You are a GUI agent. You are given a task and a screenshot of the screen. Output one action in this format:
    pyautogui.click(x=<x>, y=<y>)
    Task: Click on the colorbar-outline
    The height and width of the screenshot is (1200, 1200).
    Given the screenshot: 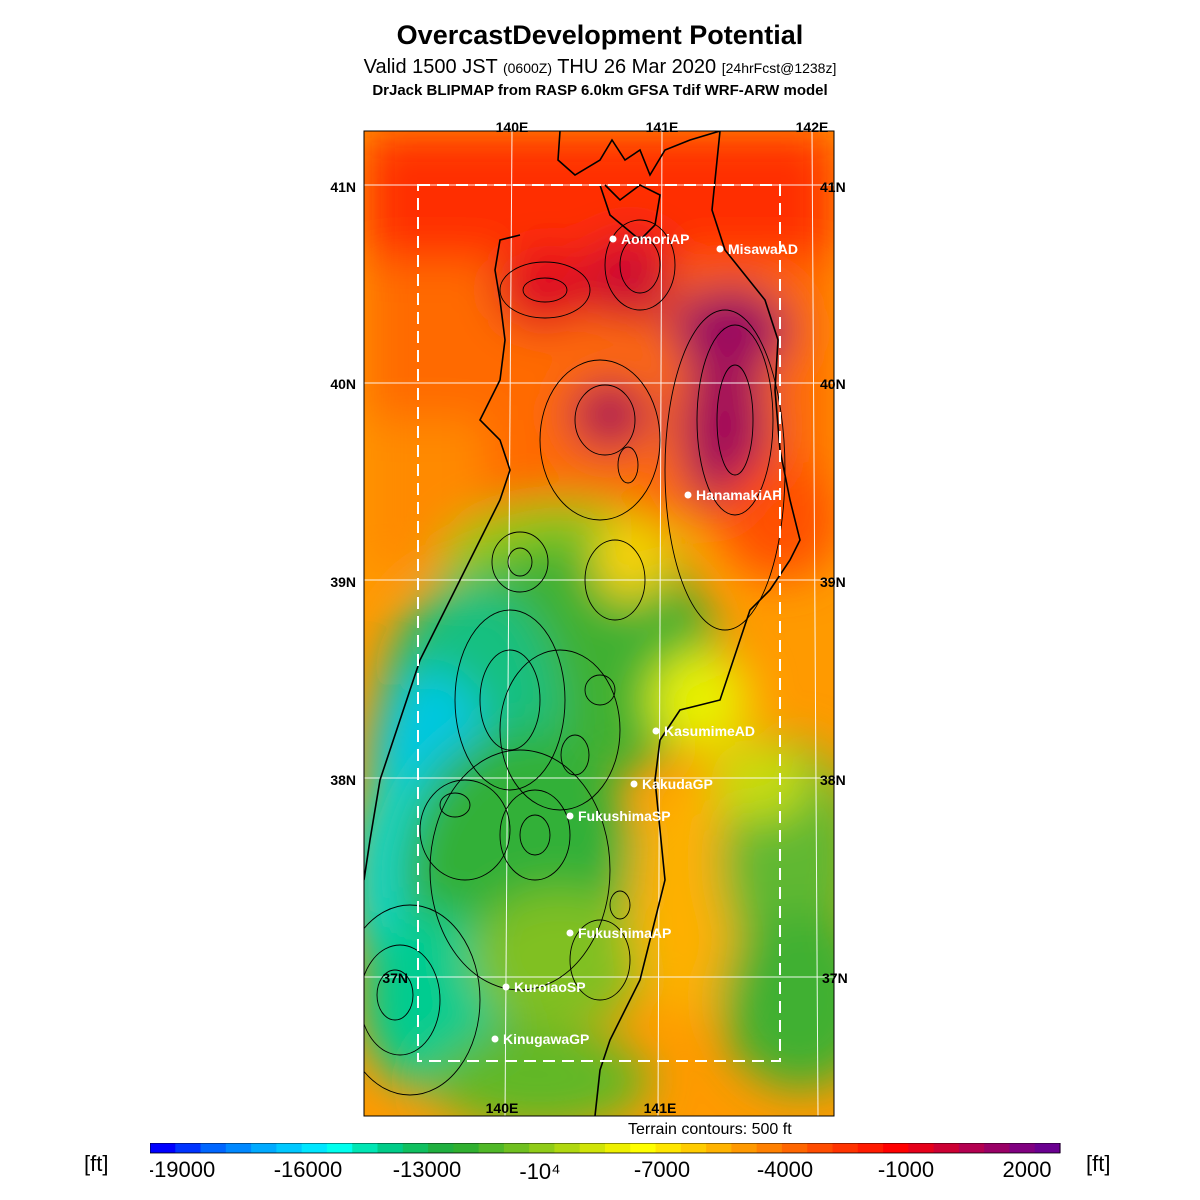 What is the action you would take?
    pyautogui.click(x=605, y=1148)
    